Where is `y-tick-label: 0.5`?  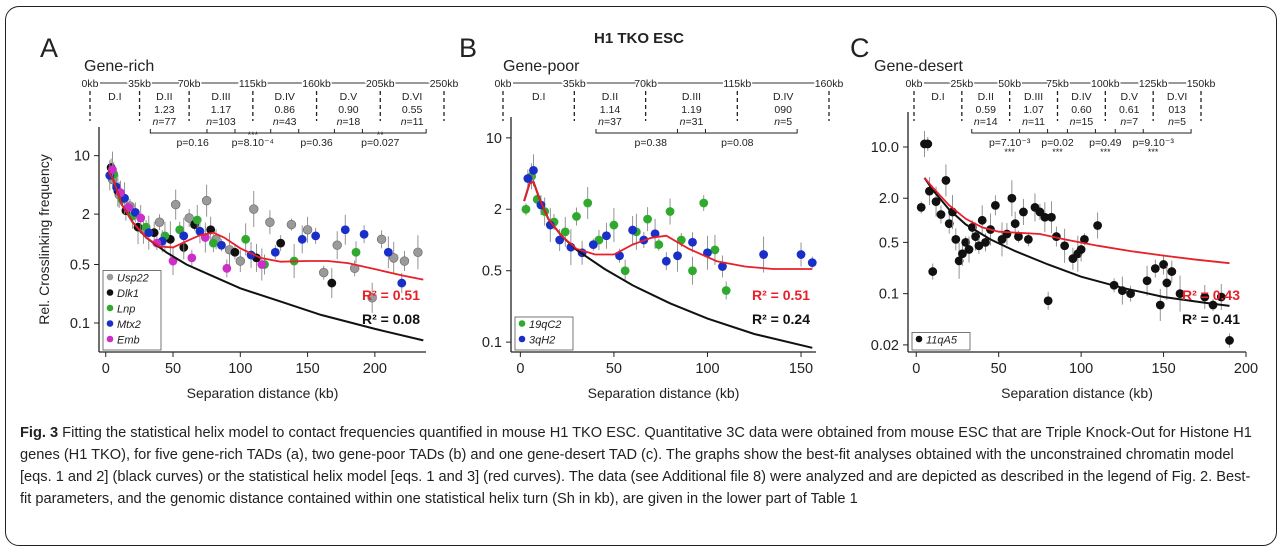 y-tick-label: 0.5 is located at coordinates (492, 272).